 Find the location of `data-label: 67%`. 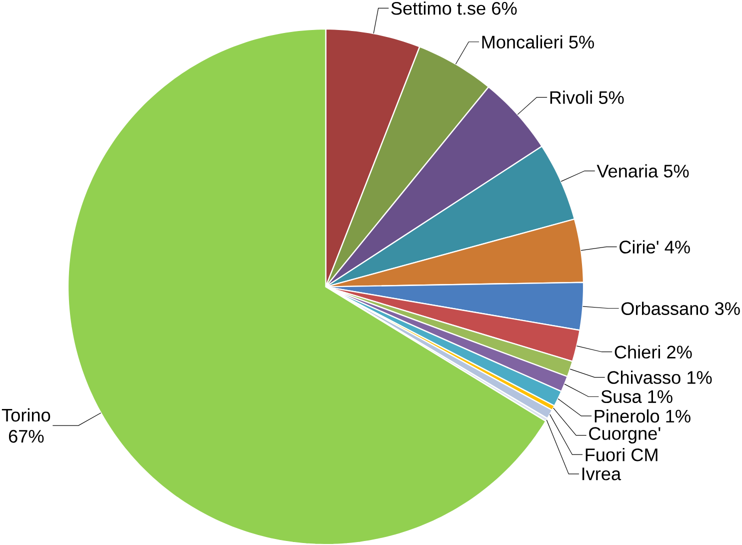

data-label: 67% is located at coordinates (26, 436).